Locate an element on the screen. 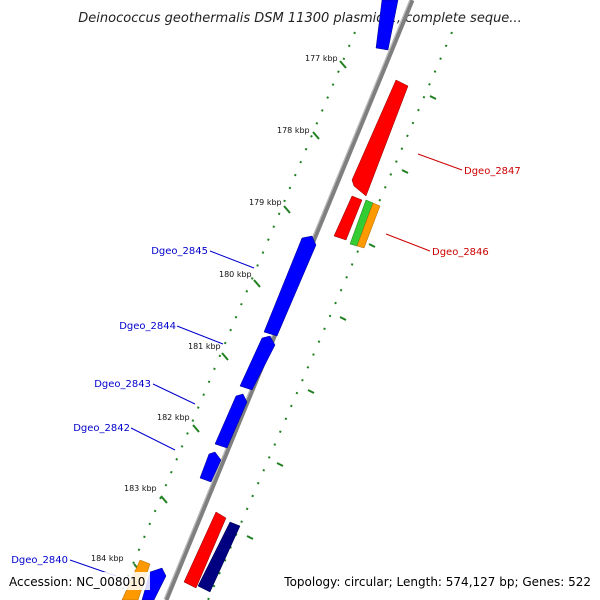  gene-label-dgeo-2842: Dgeo_2842 is located at coordinates (101, 428).